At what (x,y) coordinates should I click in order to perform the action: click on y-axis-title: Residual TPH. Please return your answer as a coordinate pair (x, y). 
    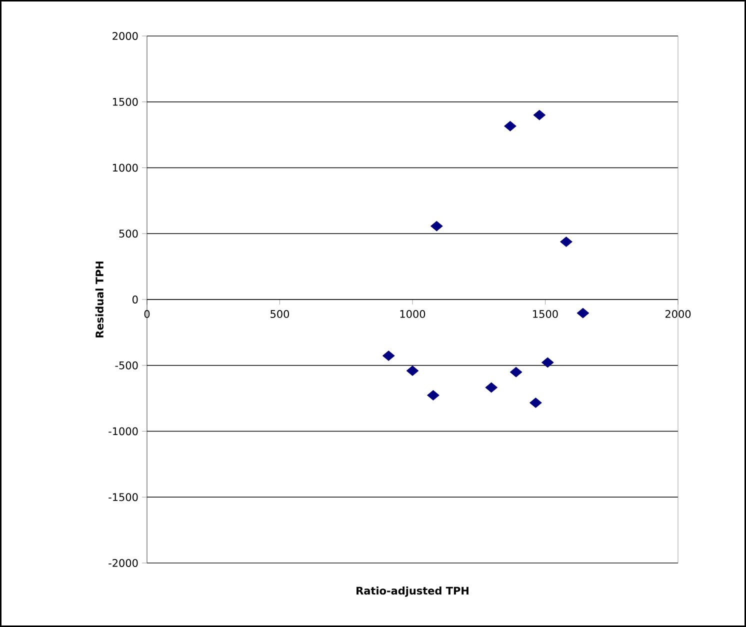
    Looking at the image, I should click on (99, 300).